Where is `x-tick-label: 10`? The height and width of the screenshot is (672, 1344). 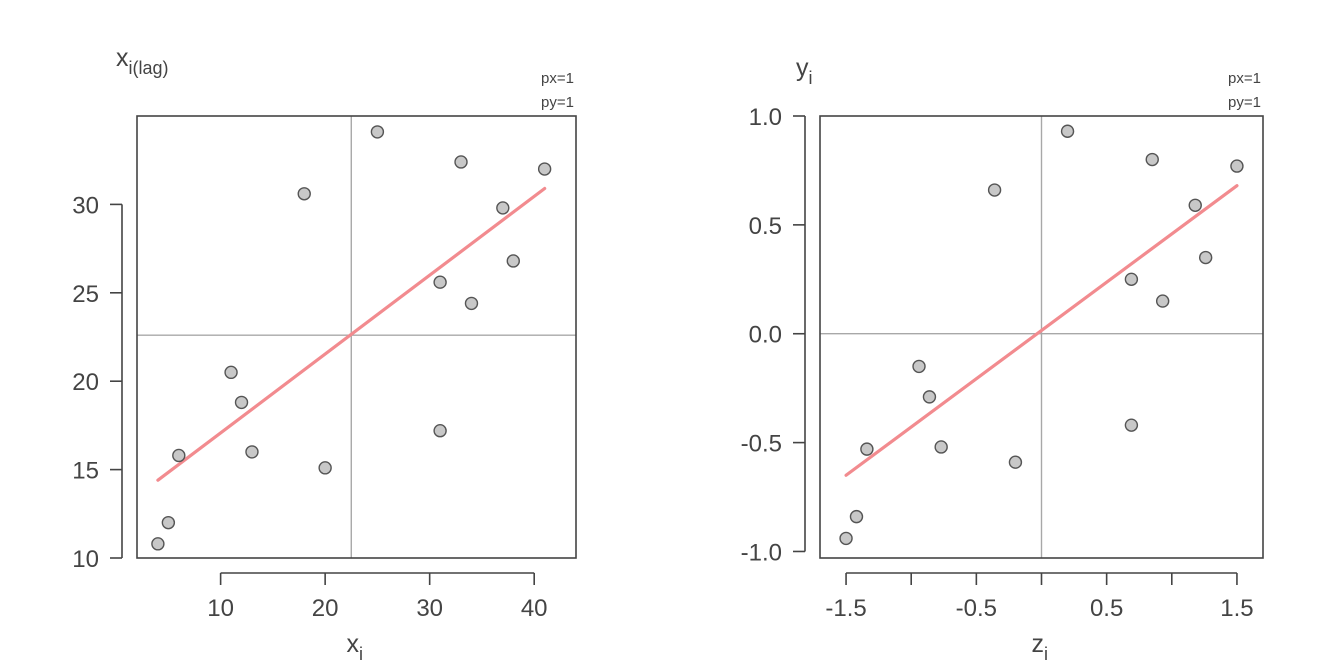
x-tick-label: 10 is located at coordinates (220, 608).